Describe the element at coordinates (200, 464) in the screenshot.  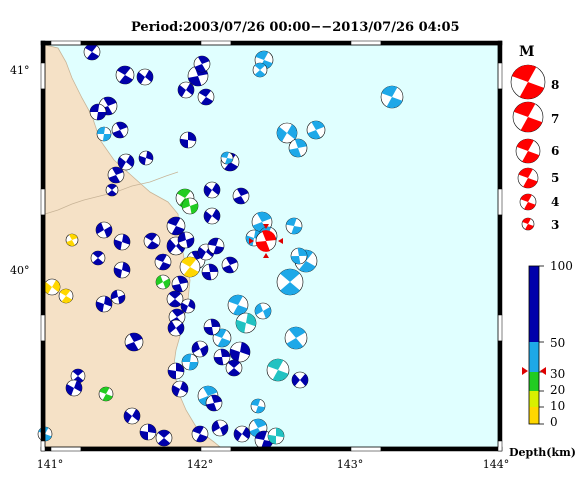
I see `lon-label-142: 142°` at that location.